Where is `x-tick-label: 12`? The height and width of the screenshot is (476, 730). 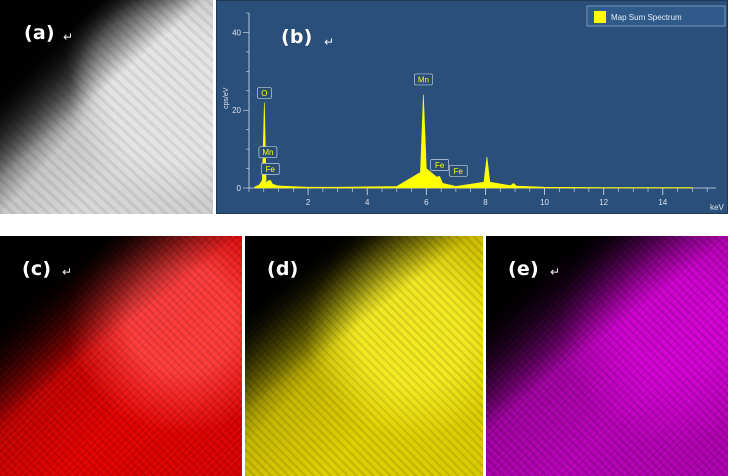 x-tick-label: 12 is located at coordinates (603, 202).